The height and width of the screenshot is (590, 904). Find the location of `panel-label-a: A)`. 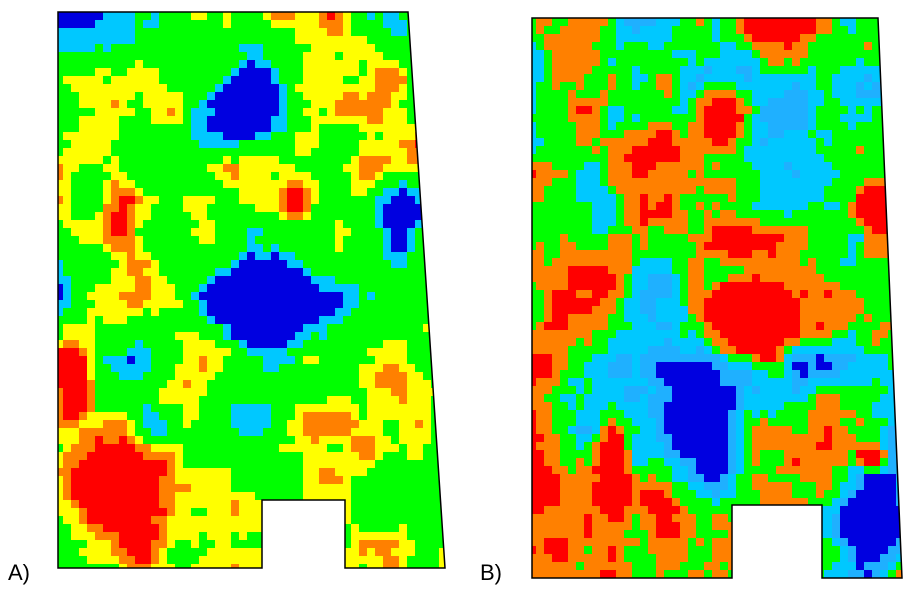

panel-label-a: A) is located at coordinates (19, 572).